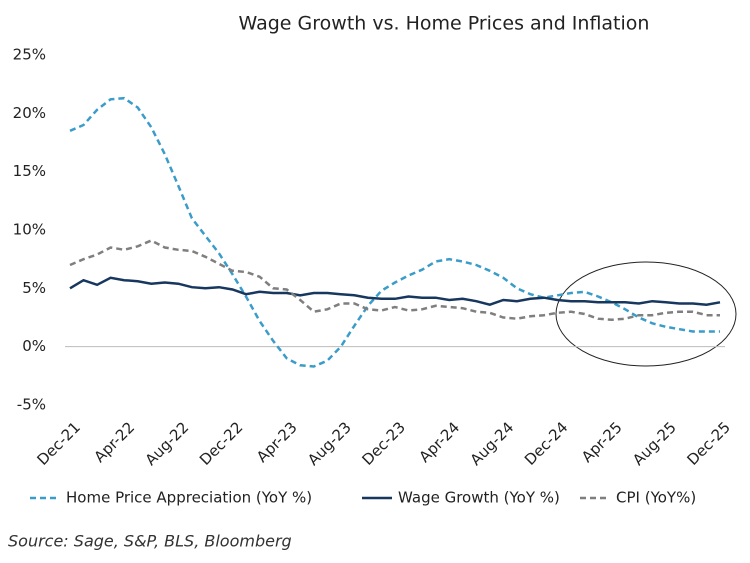 The width and height of the screenshot is (750, 563). Describe the element at coordinates (383, 443) in the screenshot. I see `x-tick-label: Dec-23` at that location.